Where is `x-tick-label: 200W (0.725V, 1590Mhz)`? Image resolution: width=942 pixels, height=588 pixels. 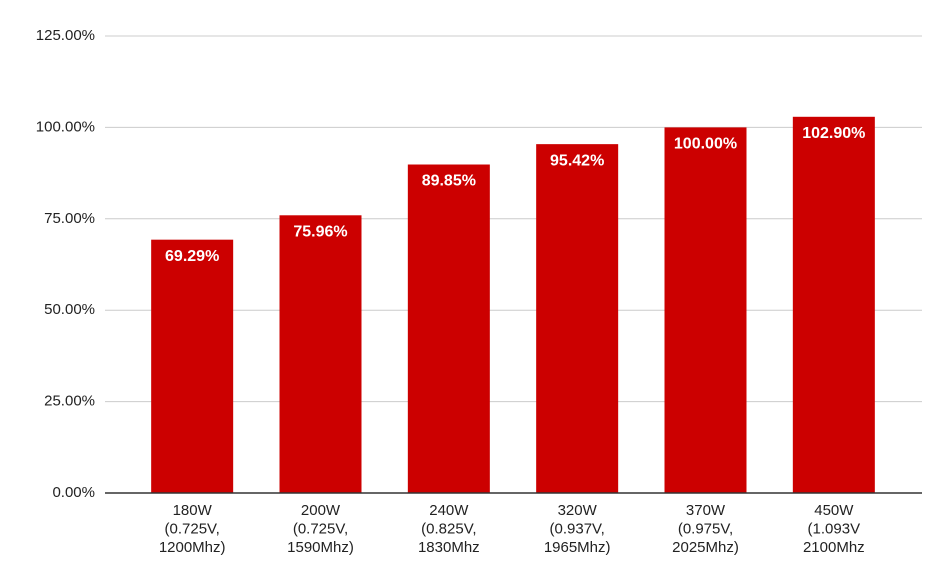 x-tick-label: 200W (0.725V, 1590Mhz) is located at coordinates (320, 529).